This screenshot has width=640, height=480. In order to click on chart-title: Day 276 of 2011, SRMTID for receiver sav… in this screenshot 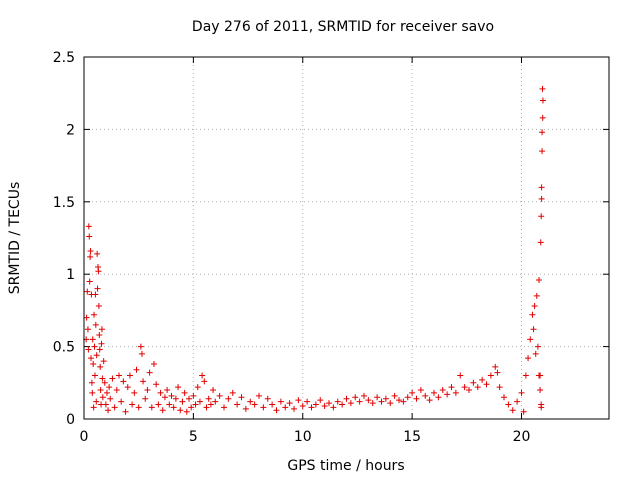, I will do `click(343, 27)`.